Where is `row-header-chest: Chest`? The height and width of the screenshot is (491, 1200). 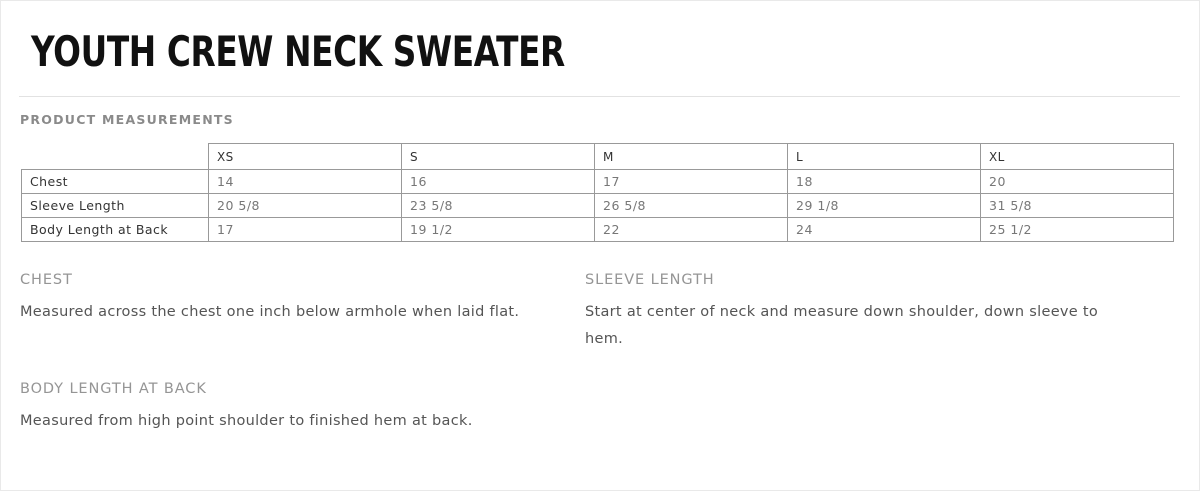 row-header-chest: Chest is located at coordinates (115, 181).